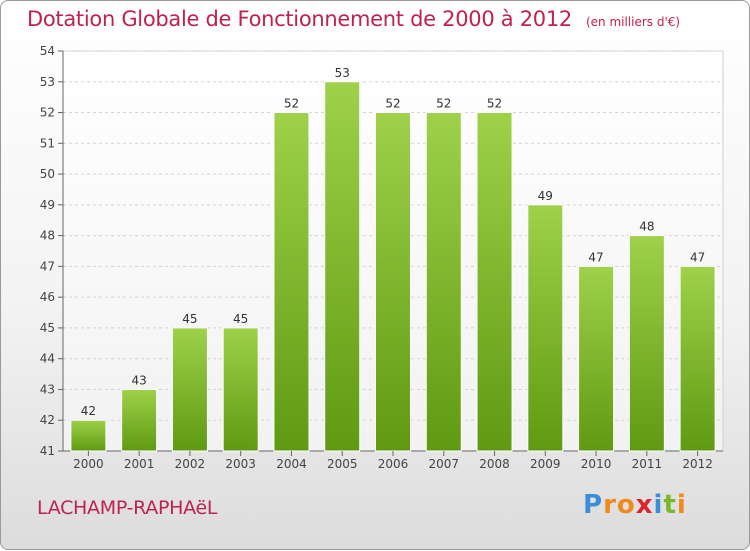 The image size is (750, 551). Describe the element at coordinates (190, 464) in the screenshot. I see `x-tick-label: 2002` at that location.